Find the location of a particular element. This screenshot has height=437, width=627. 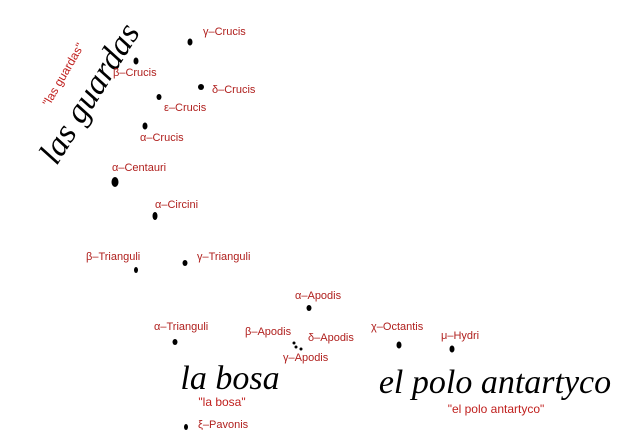

star-label: β–Trianguli is located at coordinates (113, 257).